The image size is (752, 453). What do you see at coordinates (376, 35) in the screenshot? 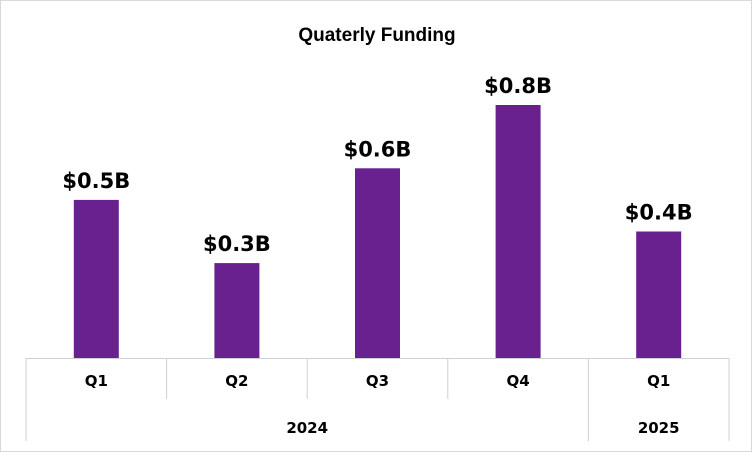
I see `chart-title: Quaterly Funding` at bounding box center [376, 35].